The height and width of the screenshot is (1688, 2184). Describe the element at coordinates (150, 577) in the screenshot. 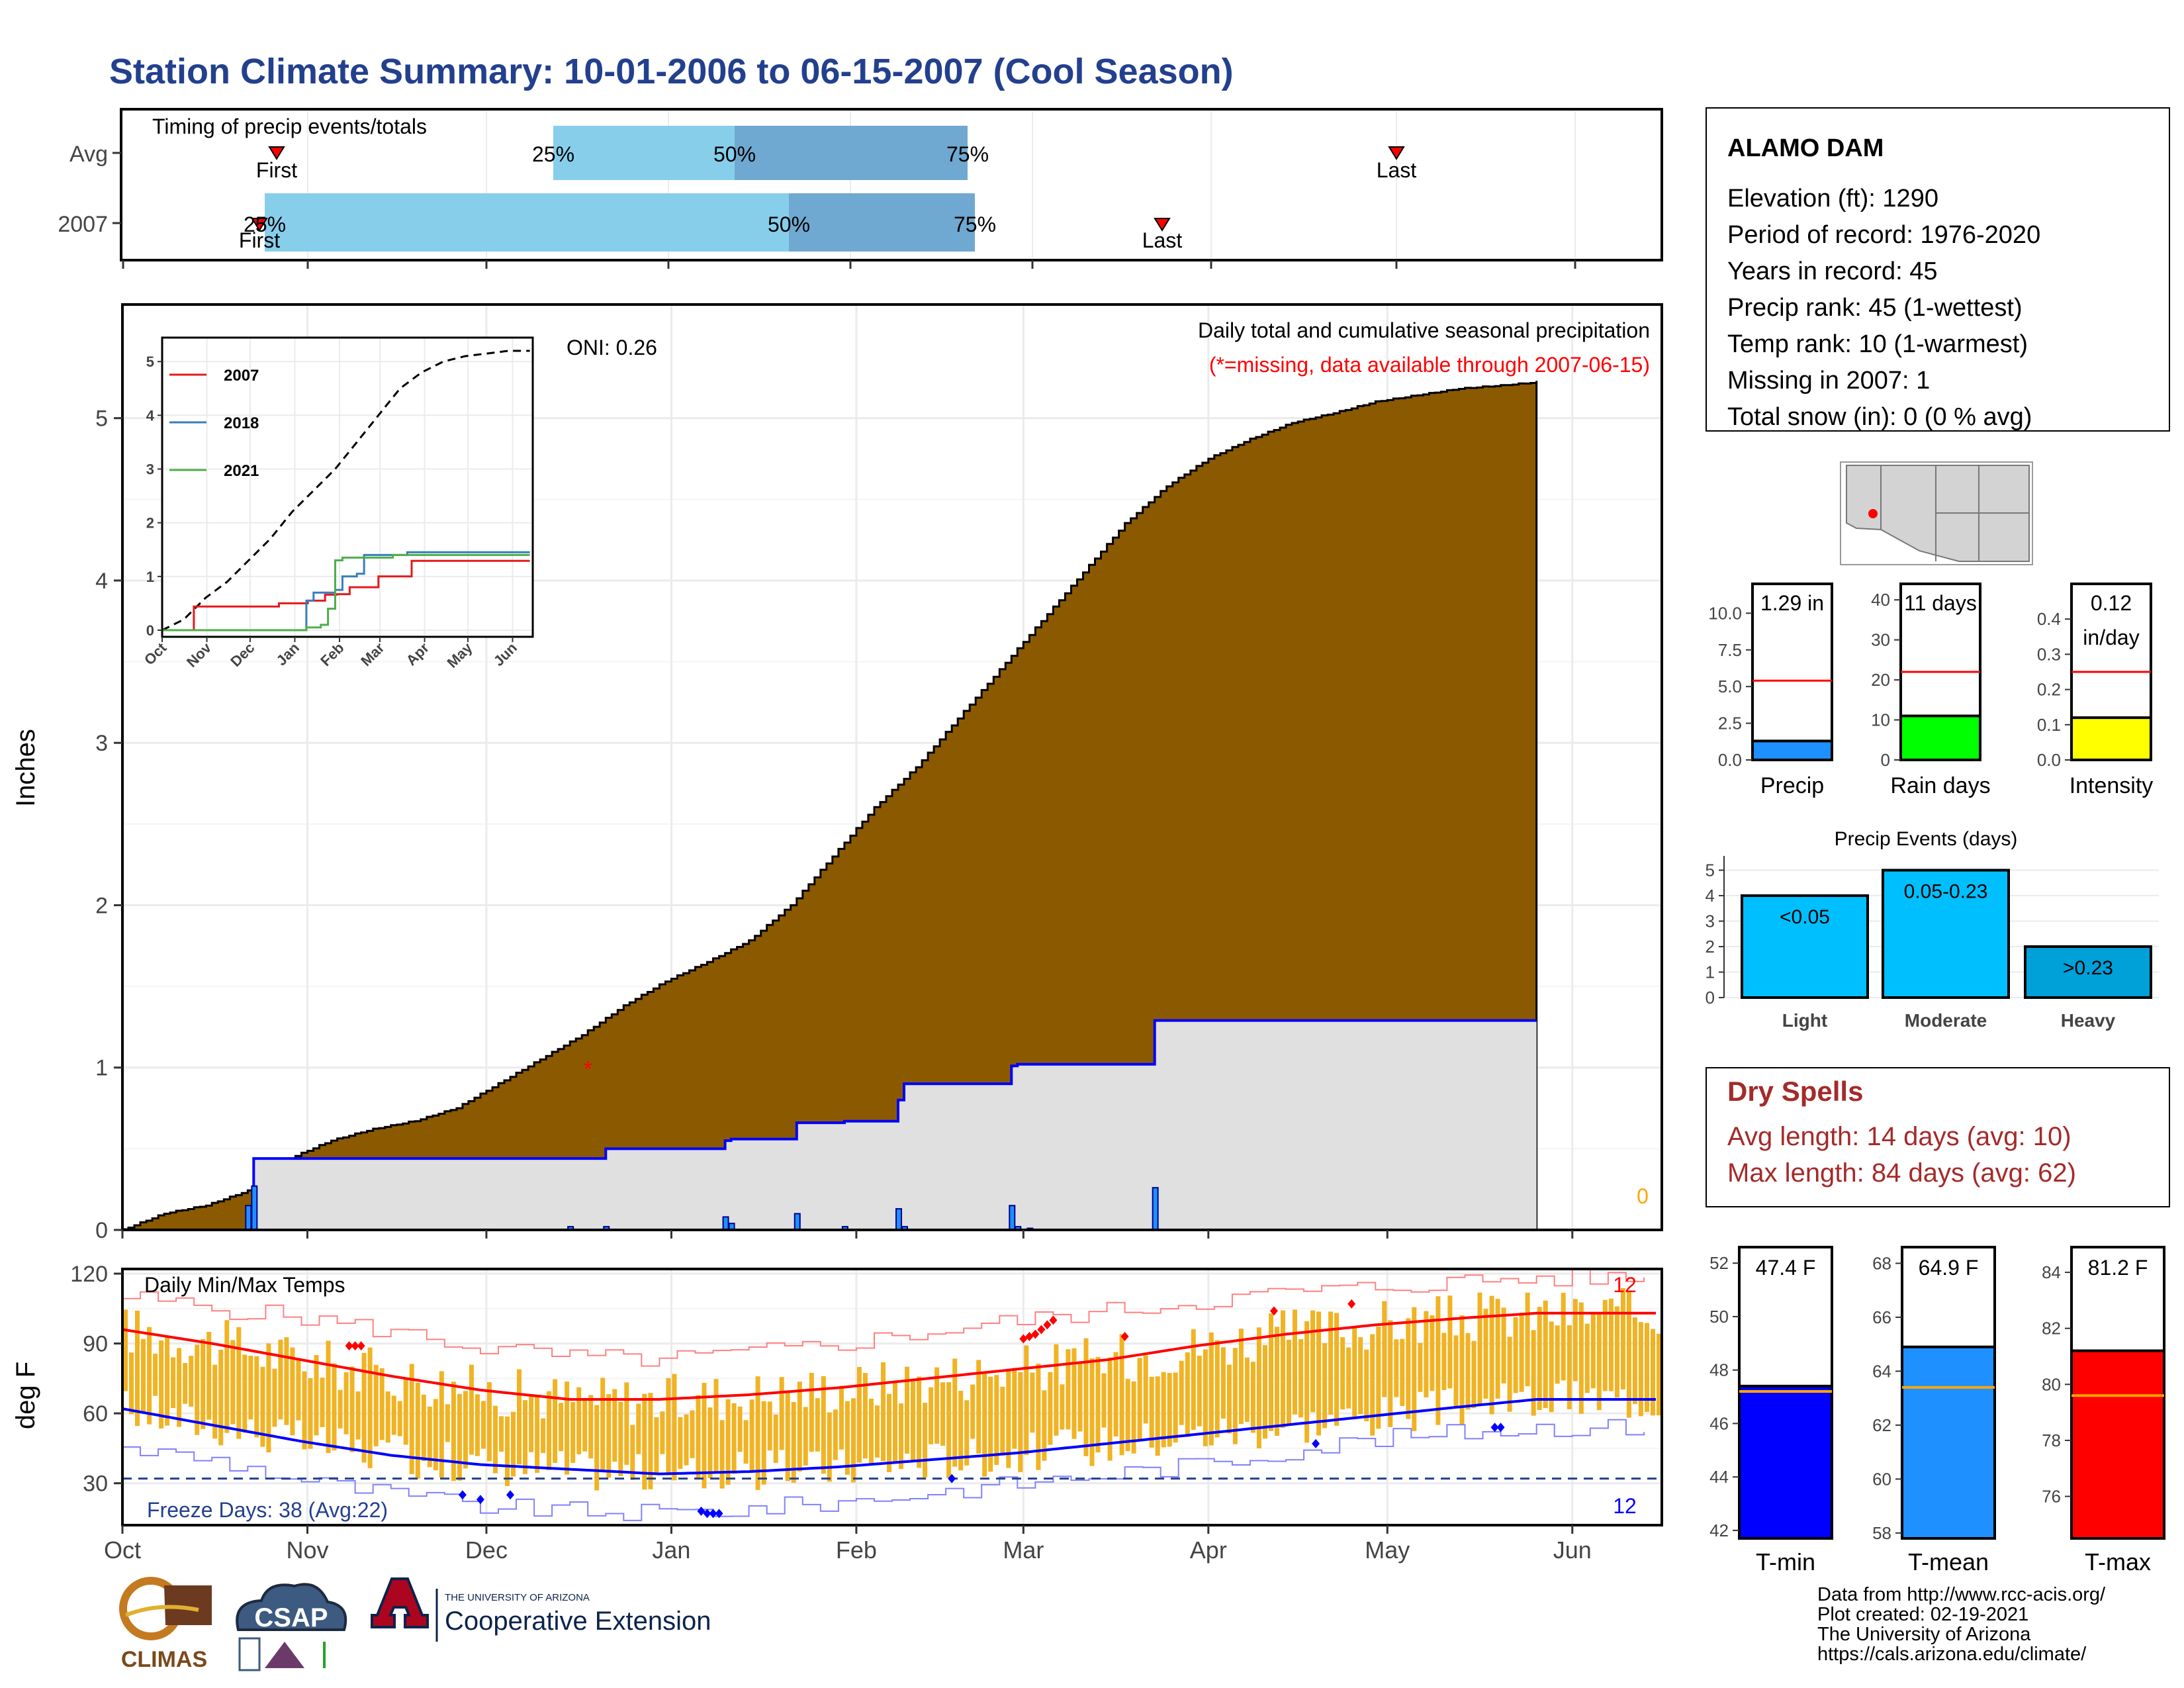

I see `inset-ytick-label: 1` at that location.